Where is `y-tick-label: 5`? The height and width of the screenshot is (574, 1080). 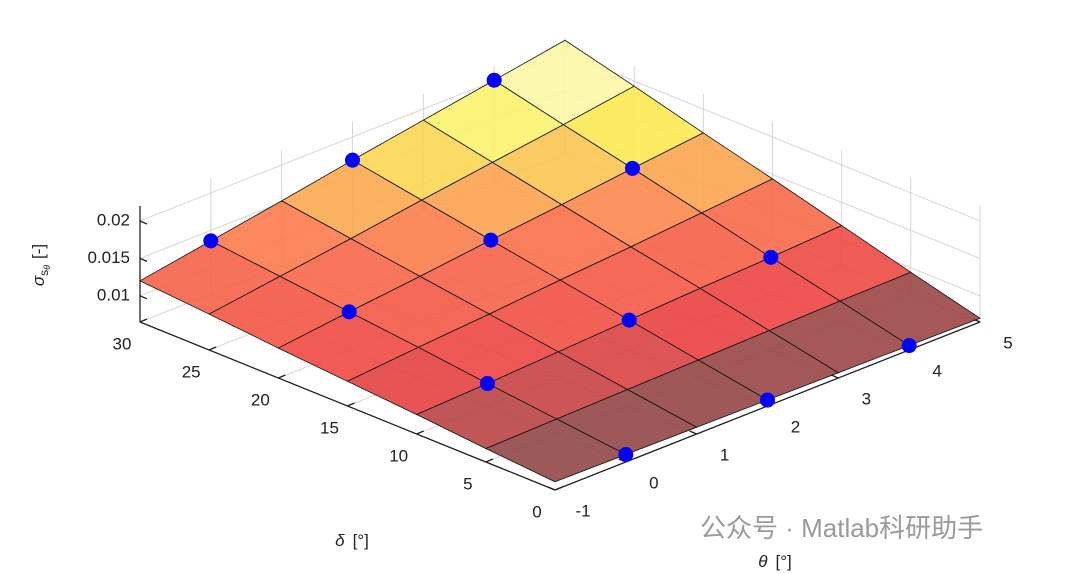 y-tick-label: 5 is located at coordinates (467, 483).